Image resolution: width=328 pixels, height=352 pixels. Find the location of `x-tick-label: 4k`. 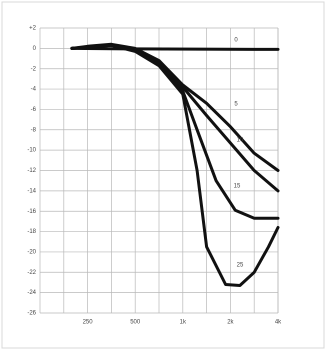

x-tick-label: 4k is located at coordinates (278, 323).